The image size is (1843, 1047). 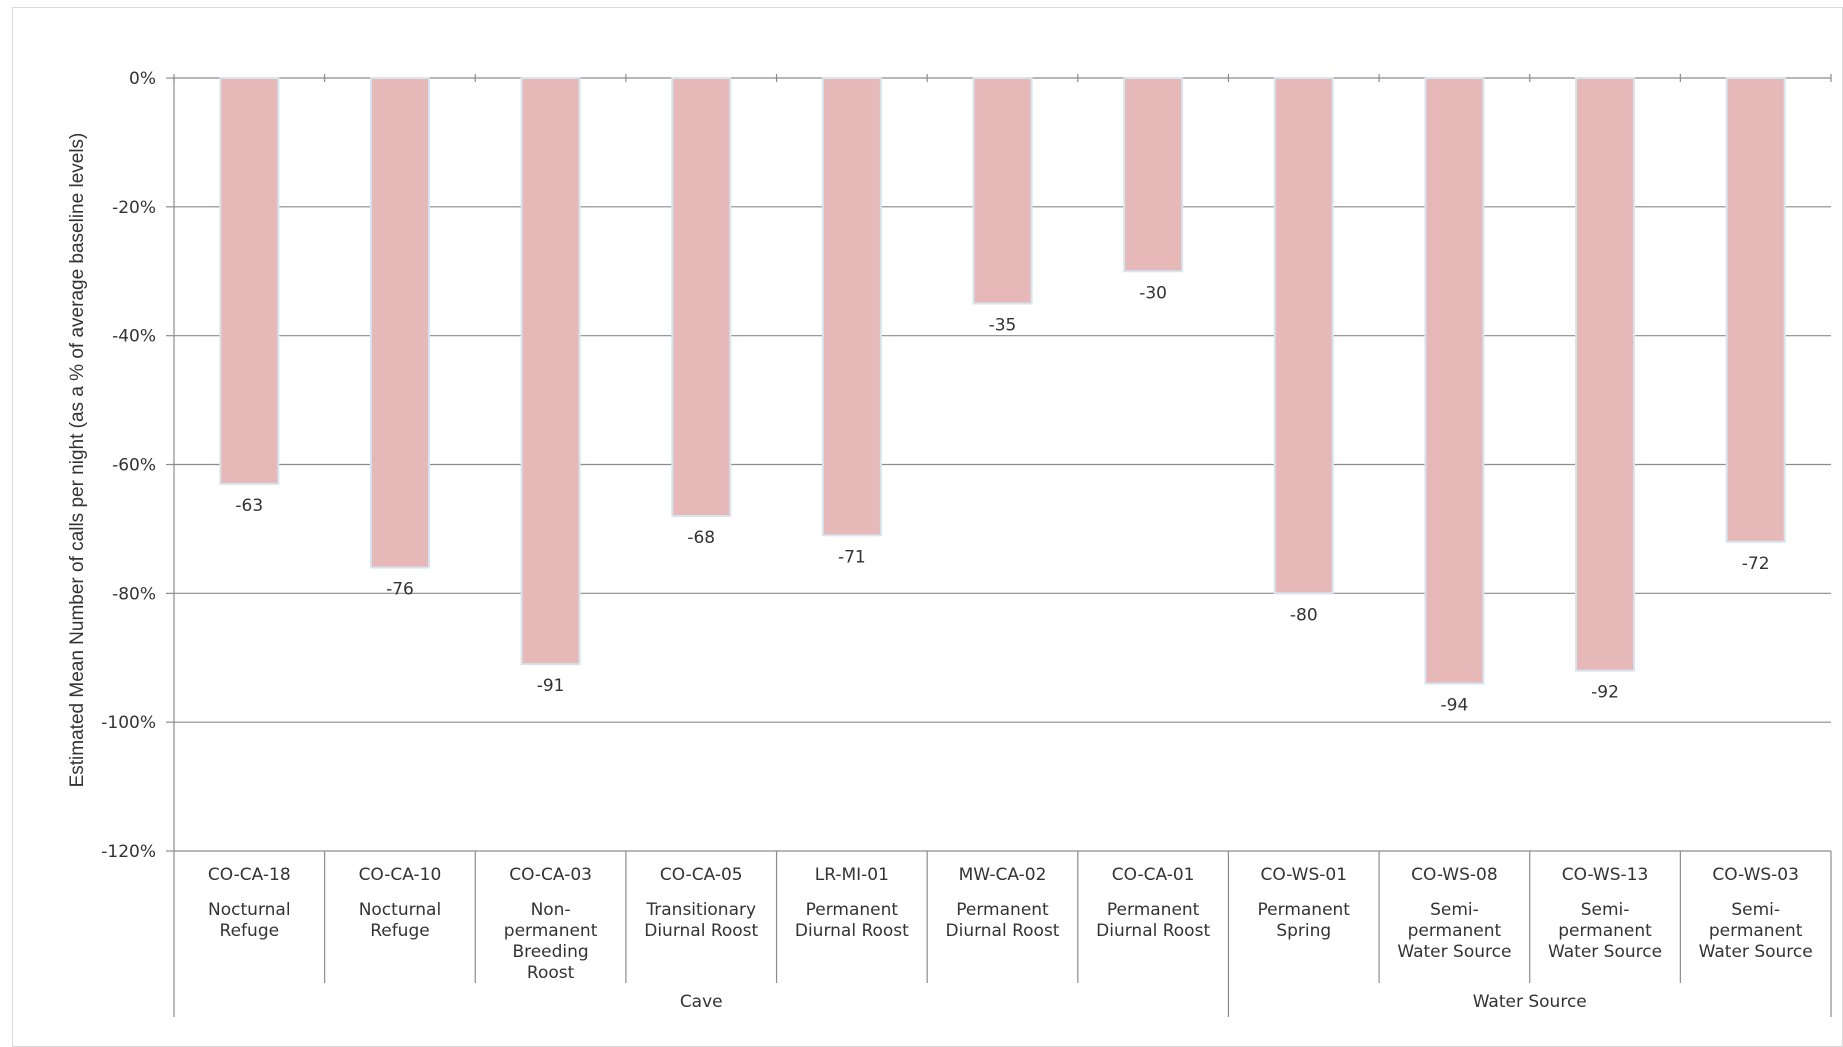 I want to click on data-label: -63, so click(x=249, y=506).